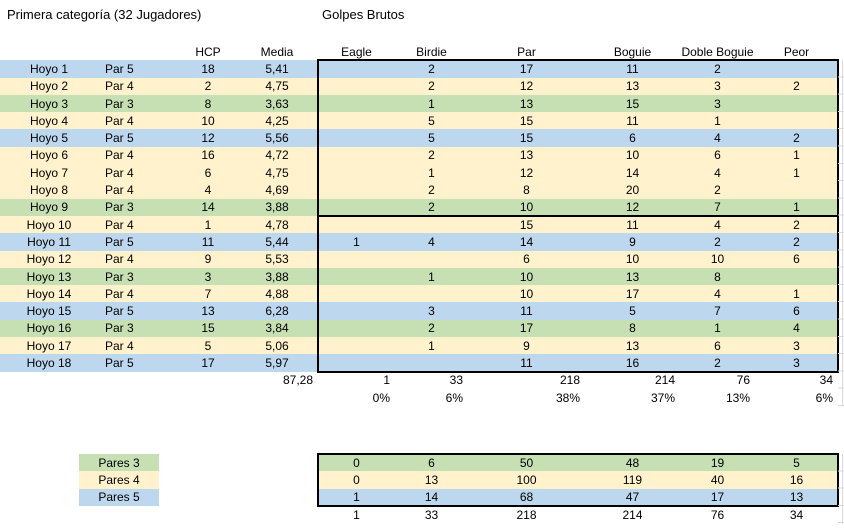  What do you see at coordinates (208, 207) in the screenshot?
I see `cell-hcp: 14` at bounding box center [208, 207].